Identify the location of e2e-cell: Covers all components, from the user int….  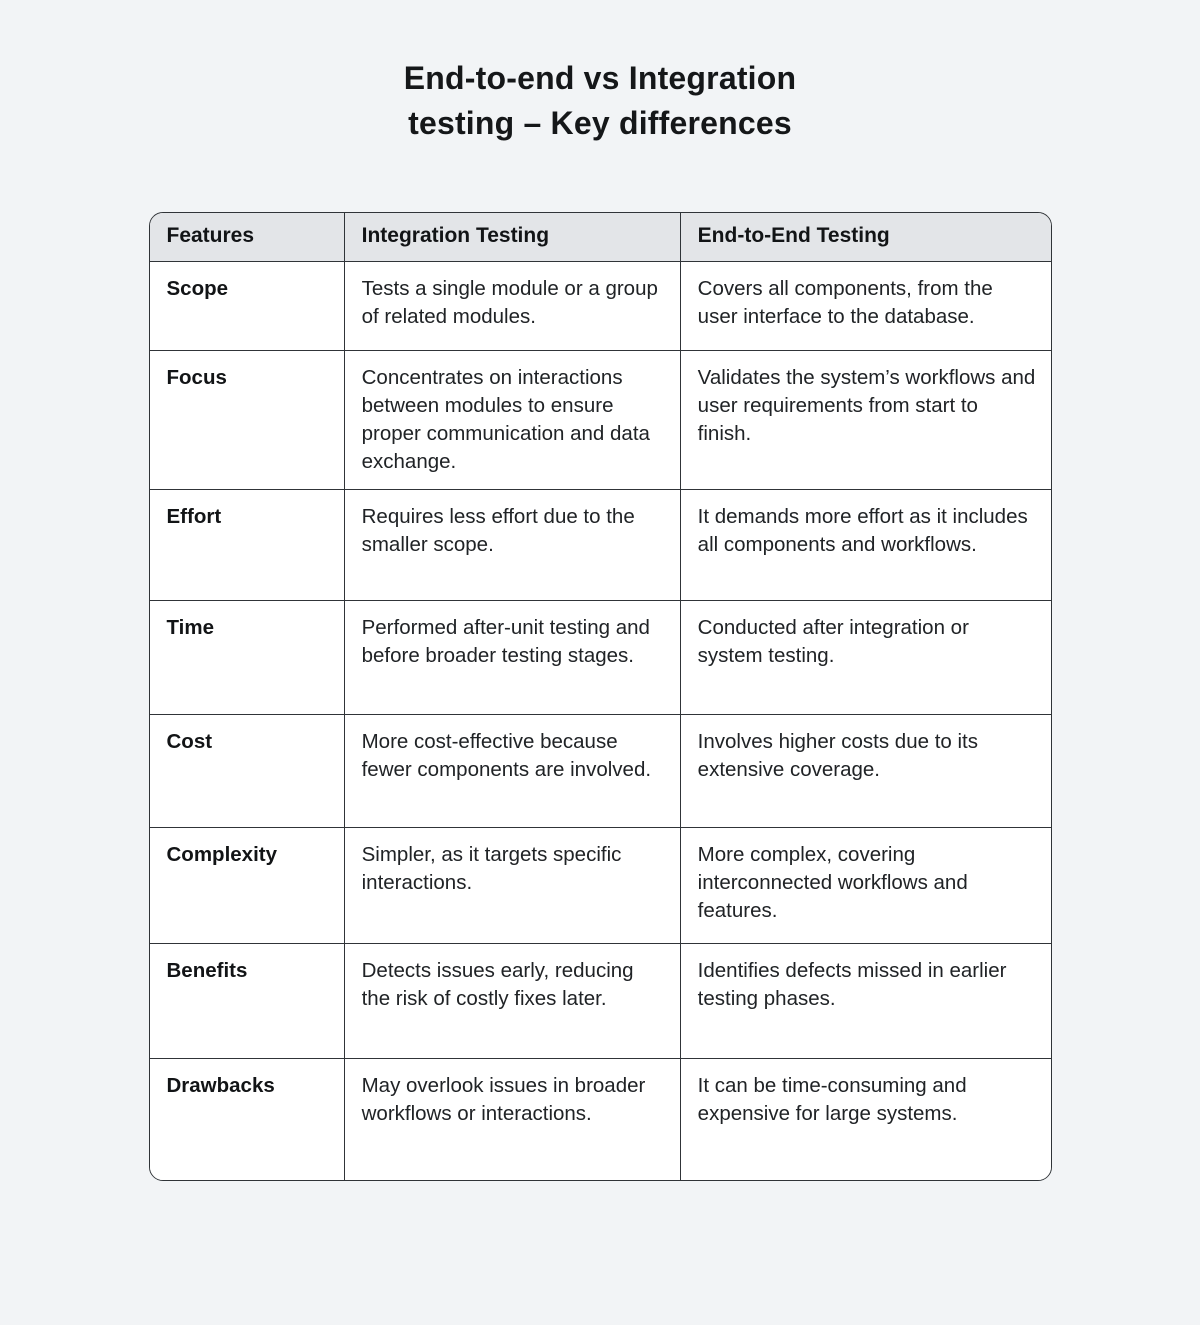
(865, 306).